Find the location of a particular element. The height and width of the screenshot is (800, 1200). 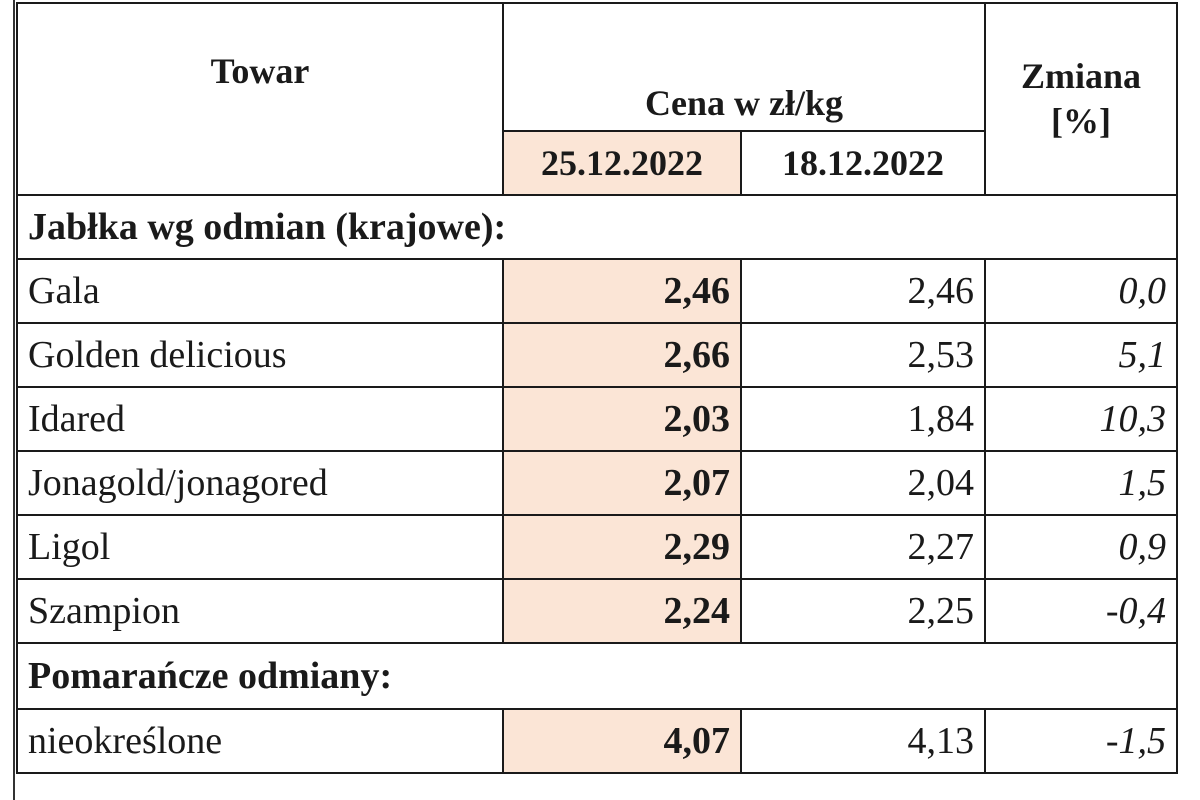

table-row: nieokreślone 4,07 4,13 -1,5 is located at coordinates (597, 741).